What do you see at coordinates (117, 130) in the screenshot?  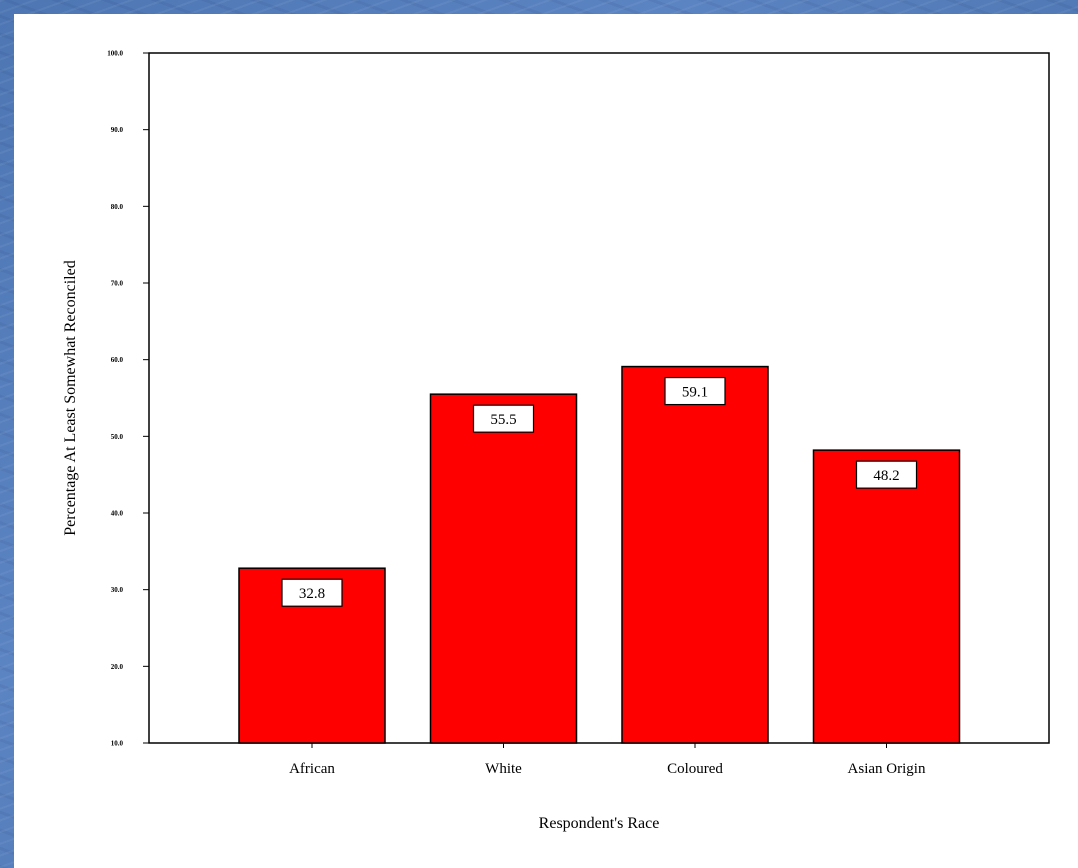 I see `y-tick-label: 90.0` at bounding box center [117, 130].